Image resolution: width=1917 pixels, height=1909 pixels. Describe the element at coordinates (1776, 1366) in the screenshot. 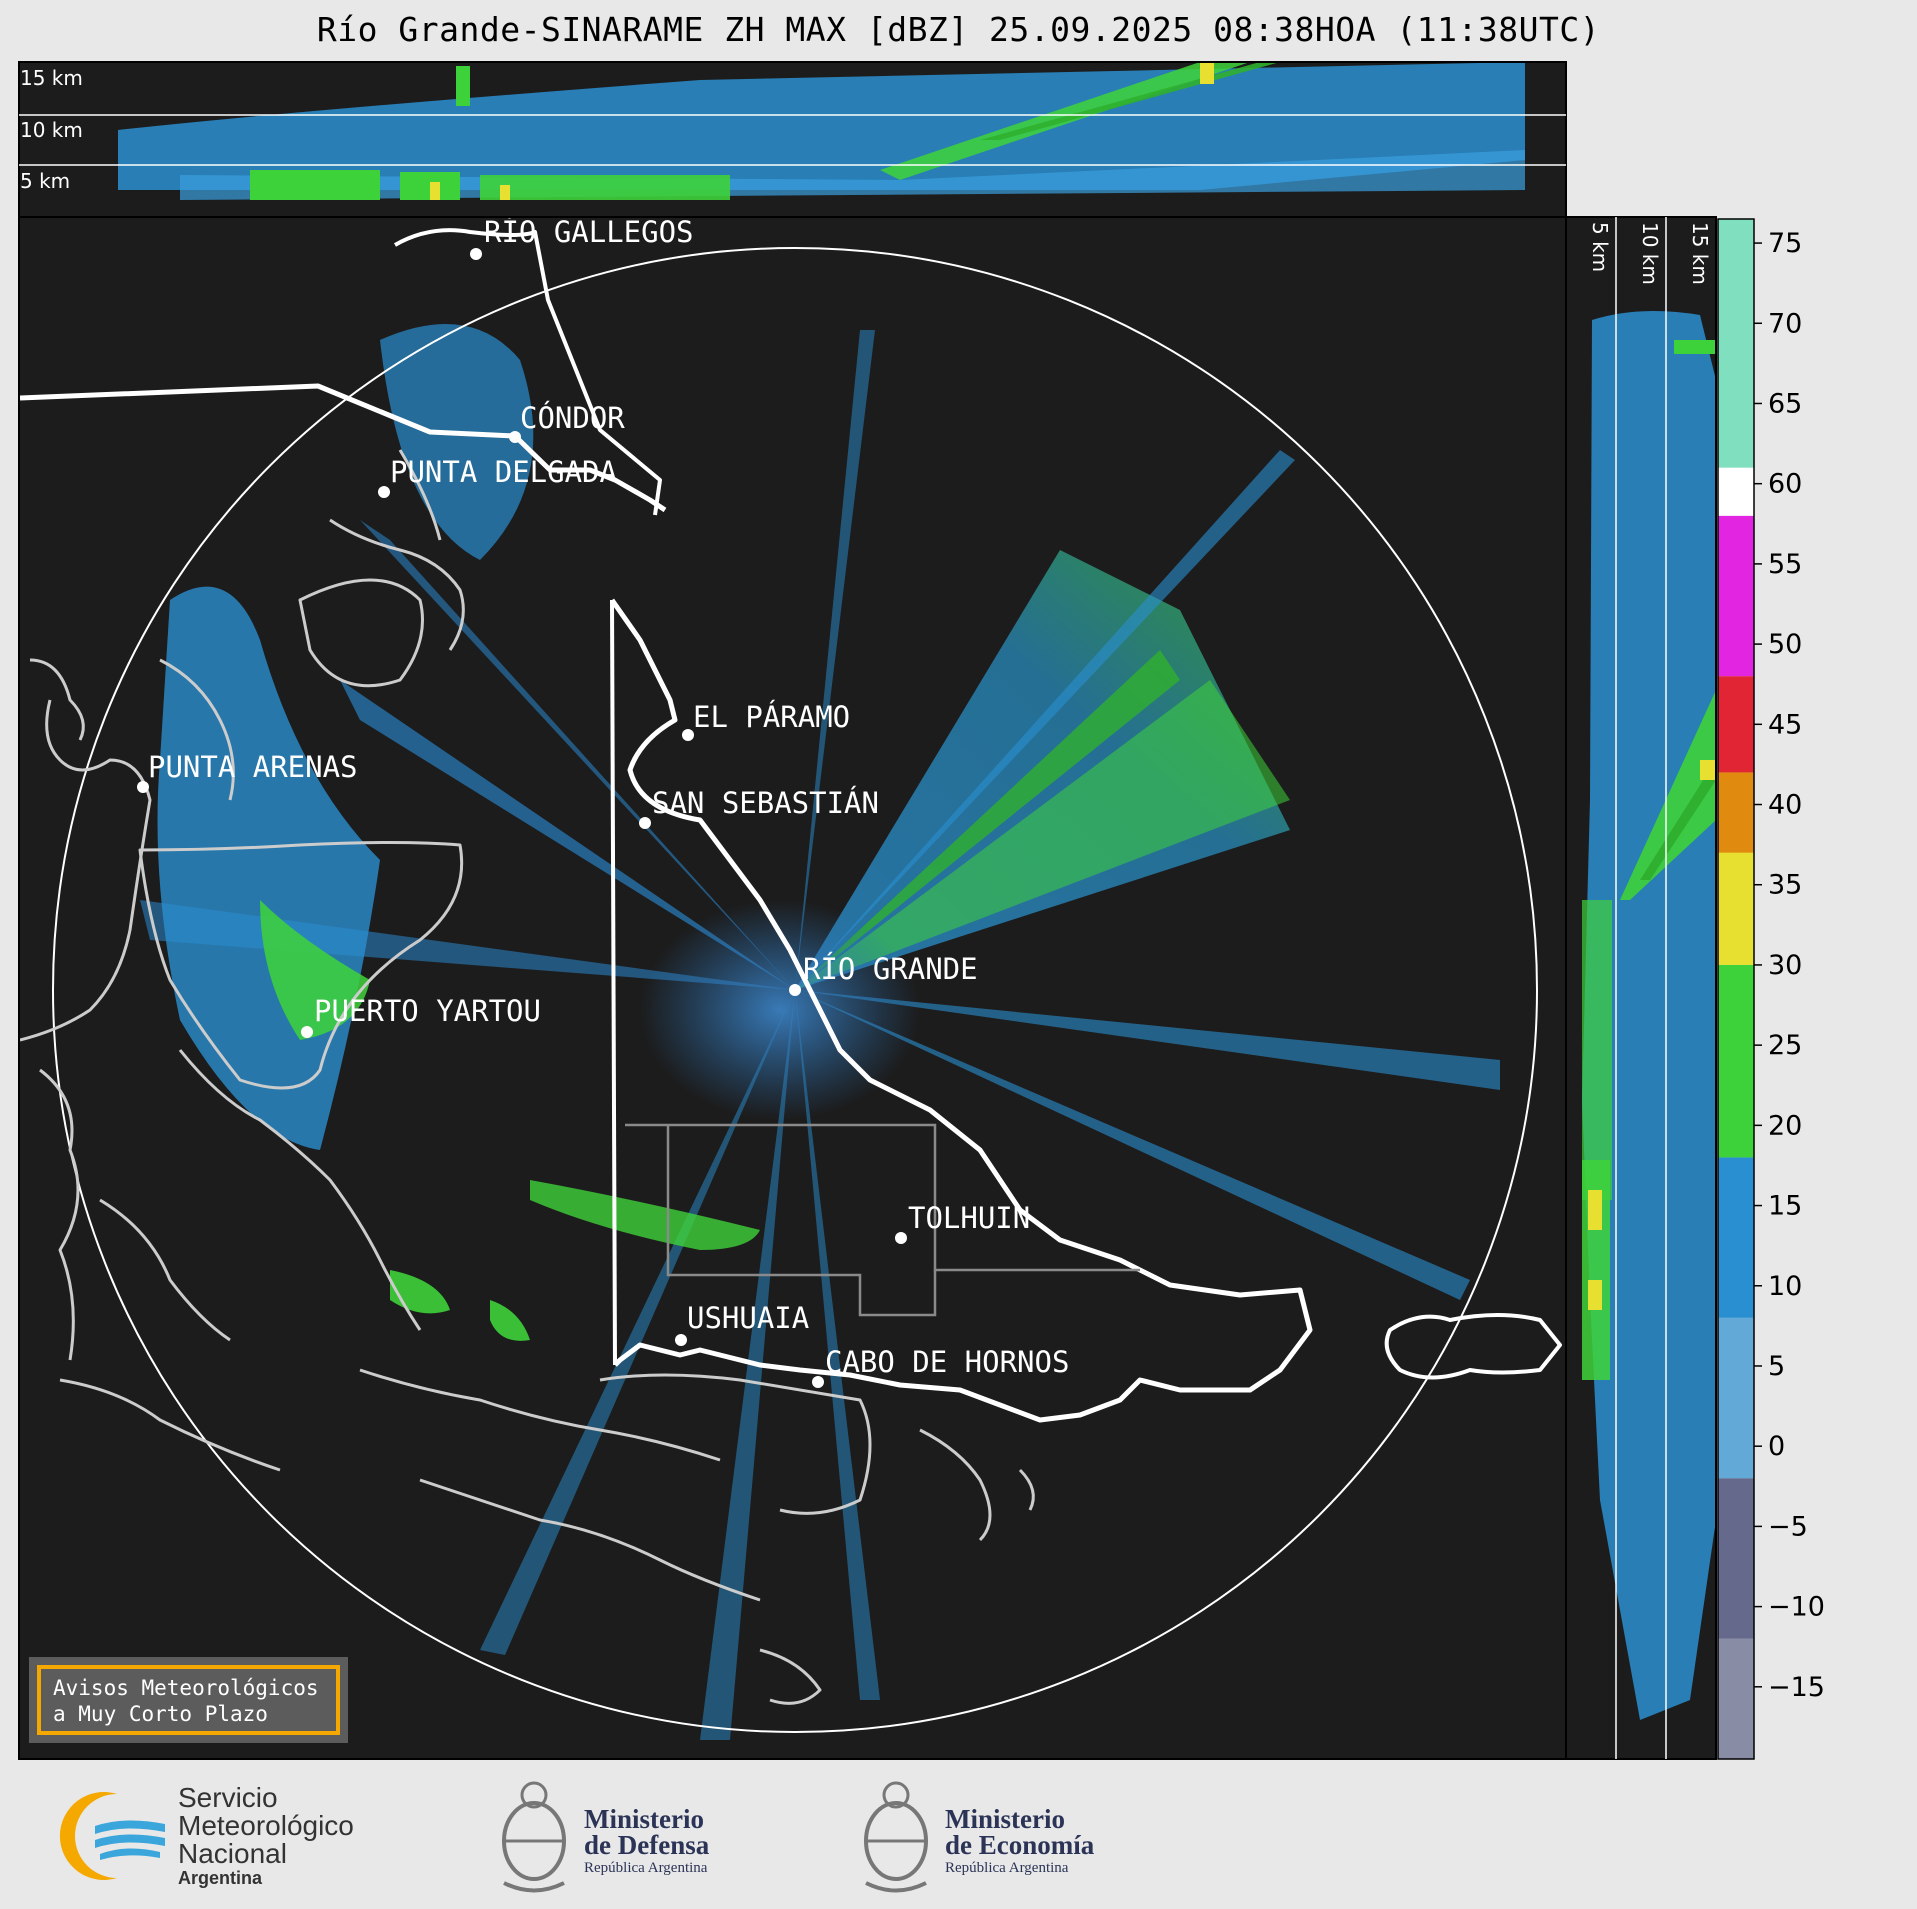

I see `colorbar-tick-label: 5` at that location.